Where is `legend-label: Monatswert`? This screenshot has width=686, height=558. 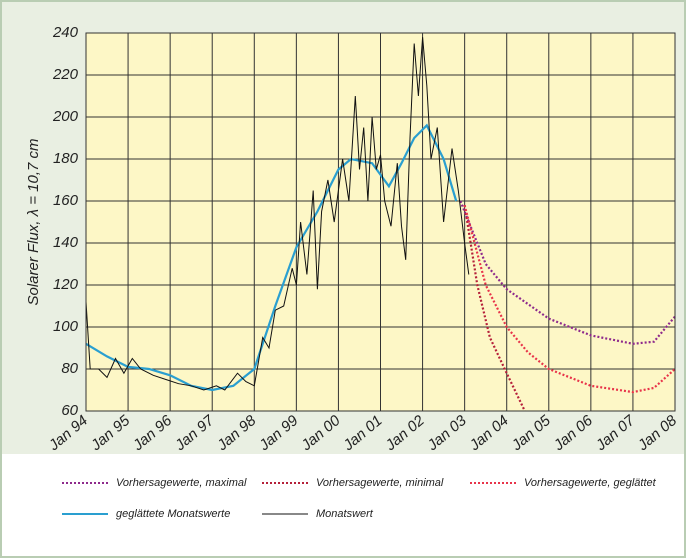 legend-label: Monatswert is located at coordinates (345, 514).